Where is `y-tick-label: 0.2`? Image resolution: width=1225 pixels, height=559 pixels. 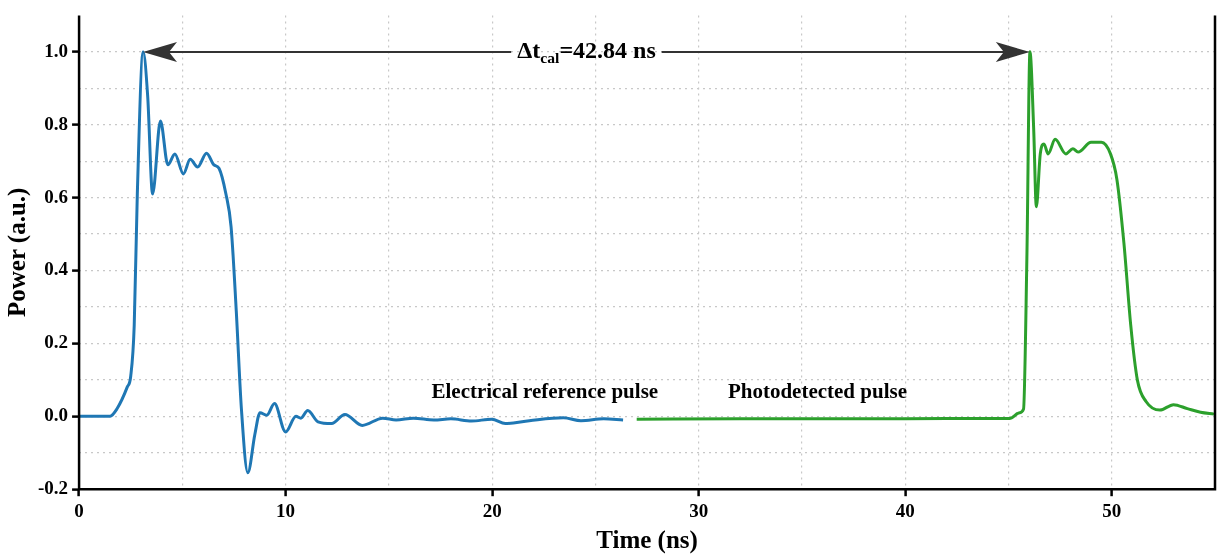 y-tick-label: 0.2 is located at coordinates (56, 342).